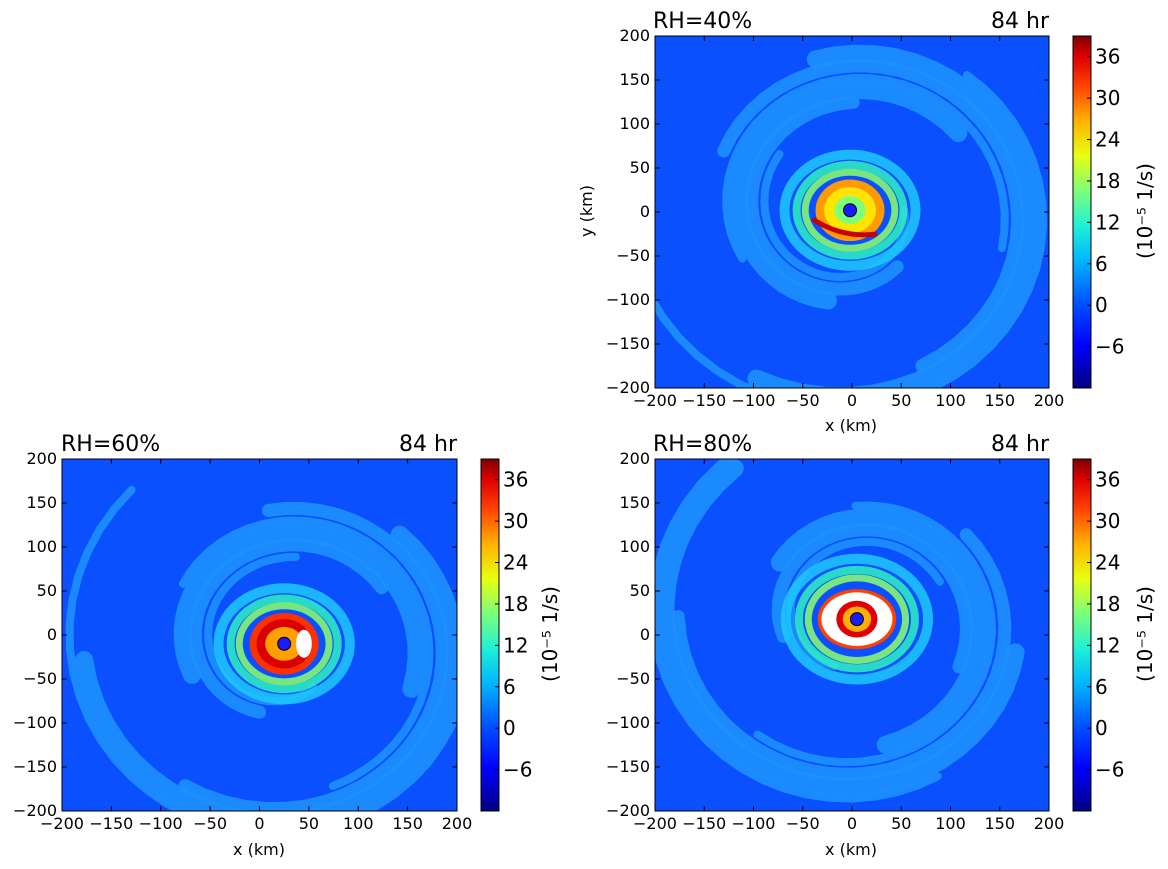 The height and width of the screenshot is (869, 1168). What do you see at coordinates (702, 444) in the screenshot?
I see `panel-title-left: RH=80%` at bounding box center [702, 444].